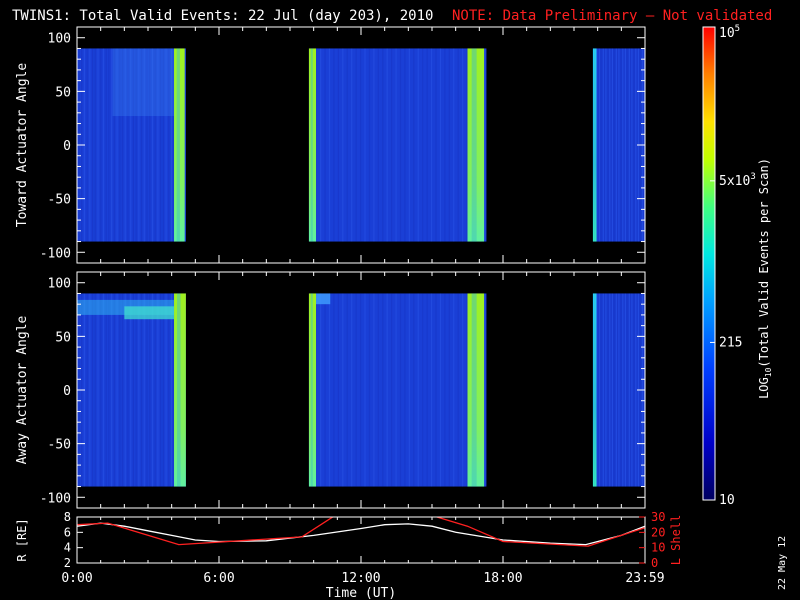  I want to click on colorbar-tick-label: 105, so click(729, 32).